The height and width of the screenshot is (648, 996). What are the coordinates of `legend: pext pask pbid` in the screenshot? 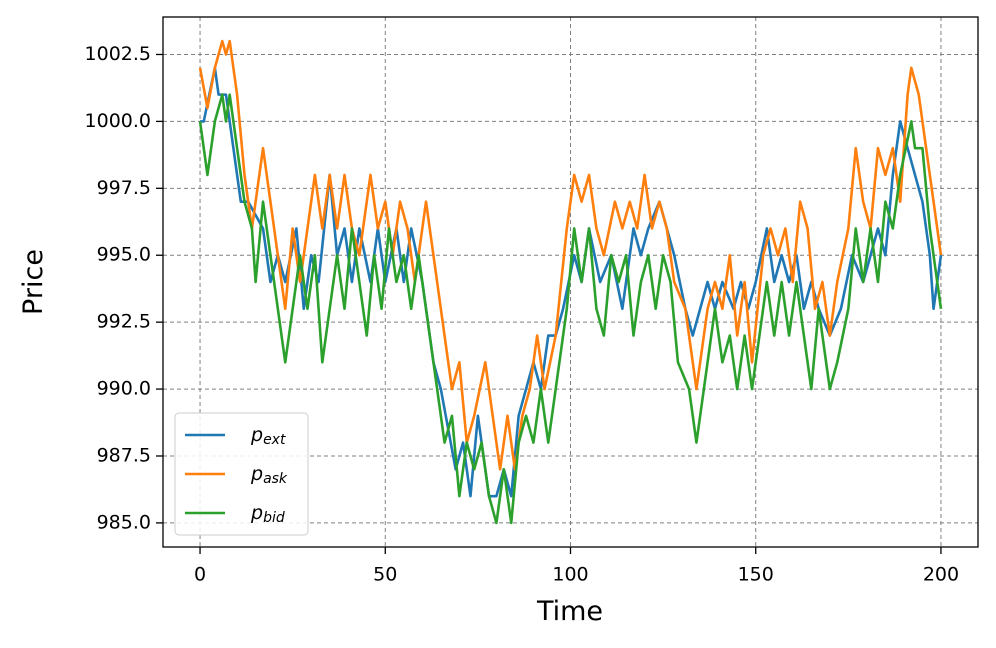 It's located at (241, 474).